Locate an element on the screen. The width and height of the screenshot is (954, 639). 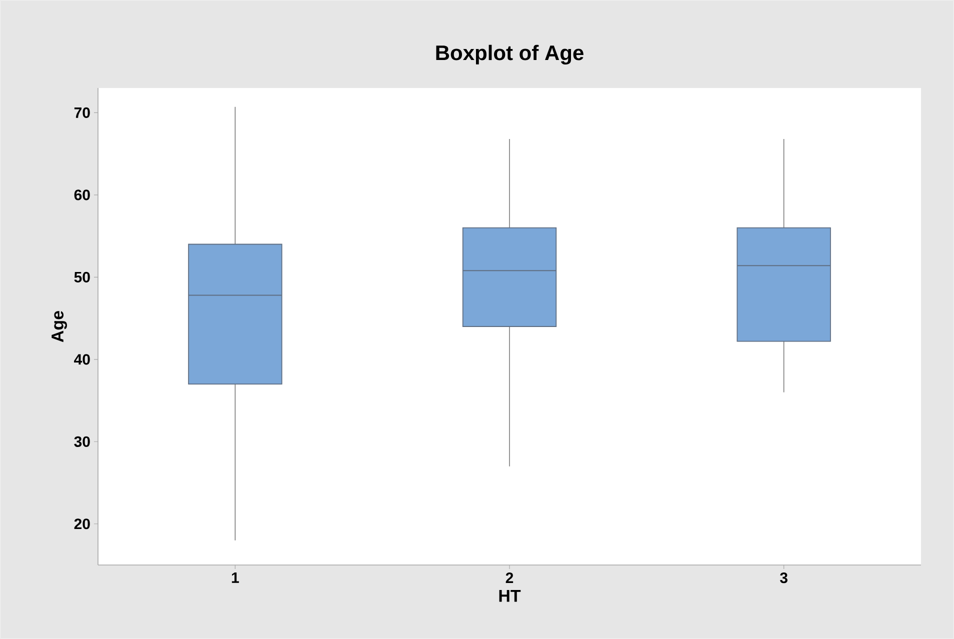
y-tick-label: 60 is located at coordinates (82, 195).